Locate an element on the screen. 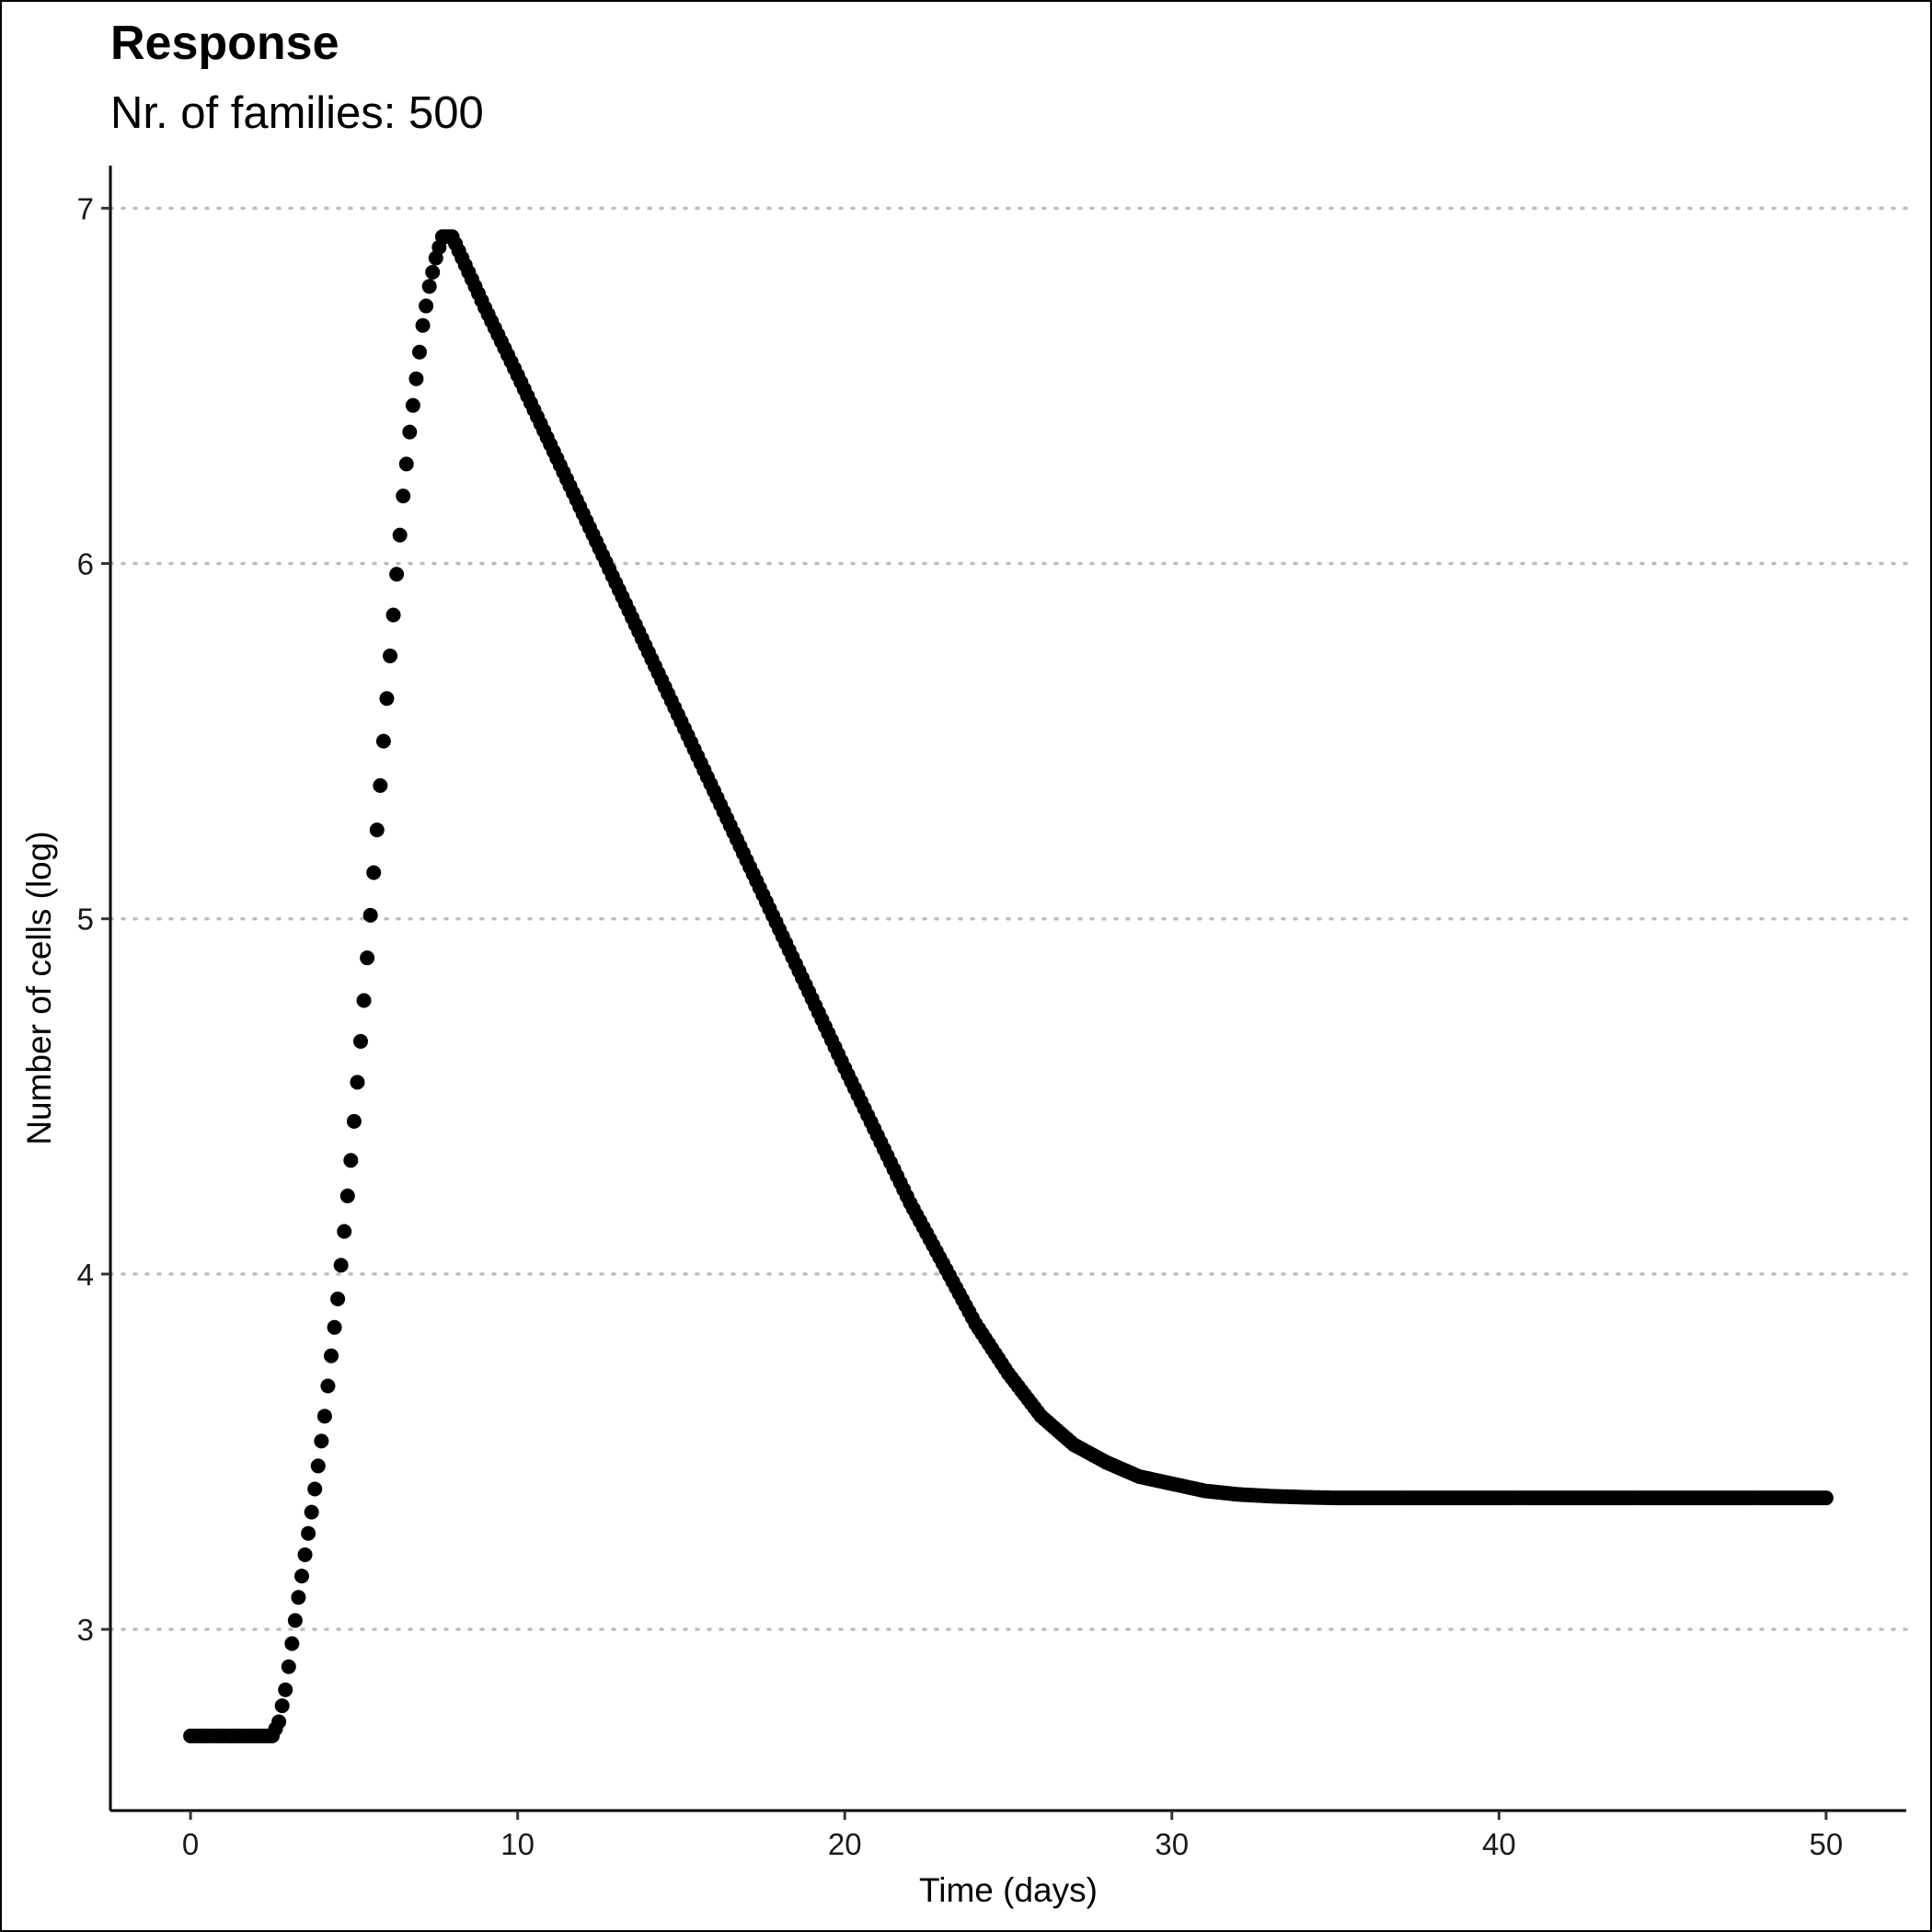 The width and height of the screenshot is (1932, 1932). x-axis-title: Time (days) is located at coordinates (1008, 1890).